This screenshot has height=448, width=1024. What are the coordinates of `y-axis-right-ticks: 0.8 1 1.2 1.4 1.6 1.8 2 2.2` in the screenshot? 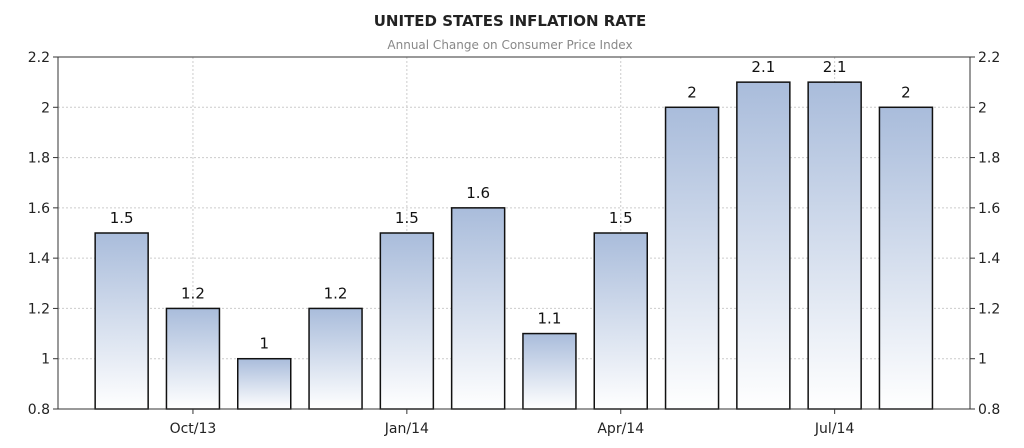 It's located at (985, 234).